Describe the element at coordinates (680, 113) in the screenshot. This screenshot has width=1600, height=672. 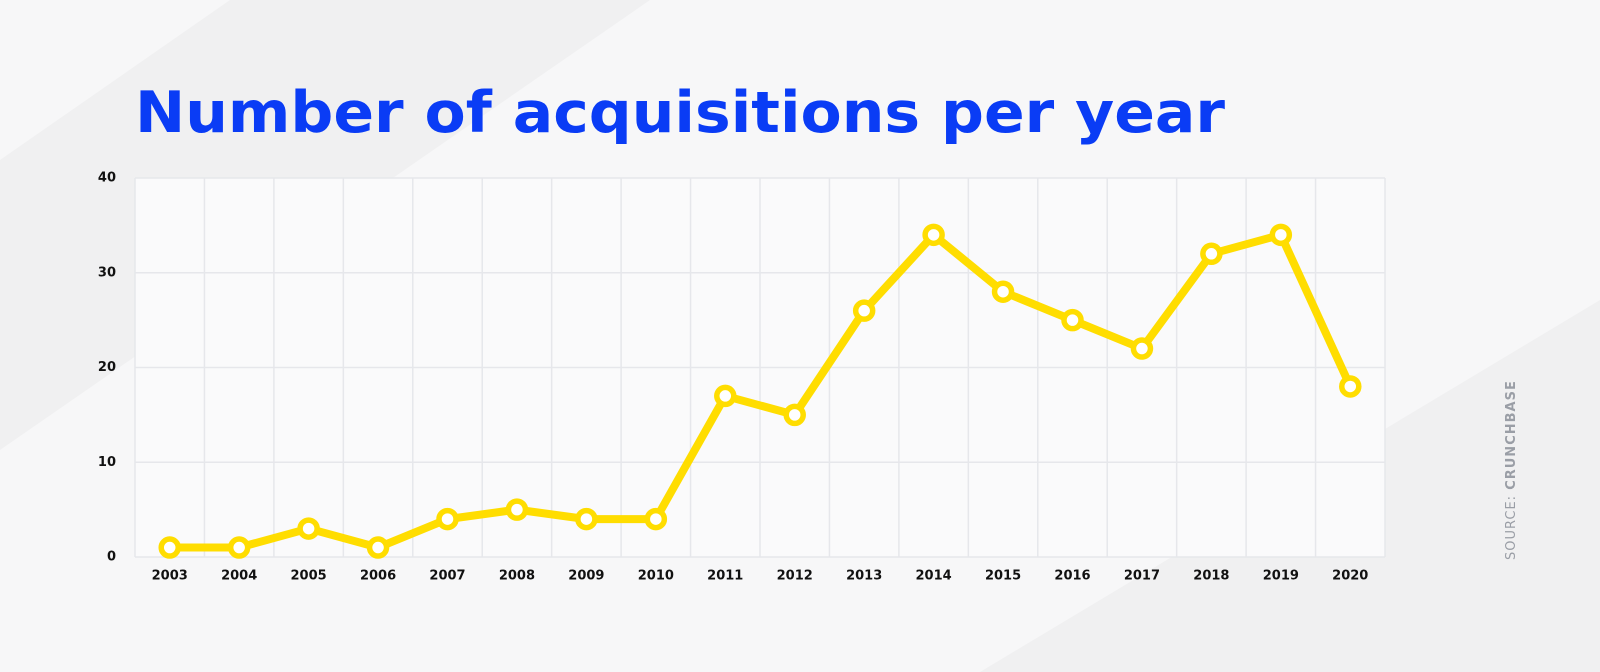
I see `chart-title: Number of acquisitions per year` at that location.